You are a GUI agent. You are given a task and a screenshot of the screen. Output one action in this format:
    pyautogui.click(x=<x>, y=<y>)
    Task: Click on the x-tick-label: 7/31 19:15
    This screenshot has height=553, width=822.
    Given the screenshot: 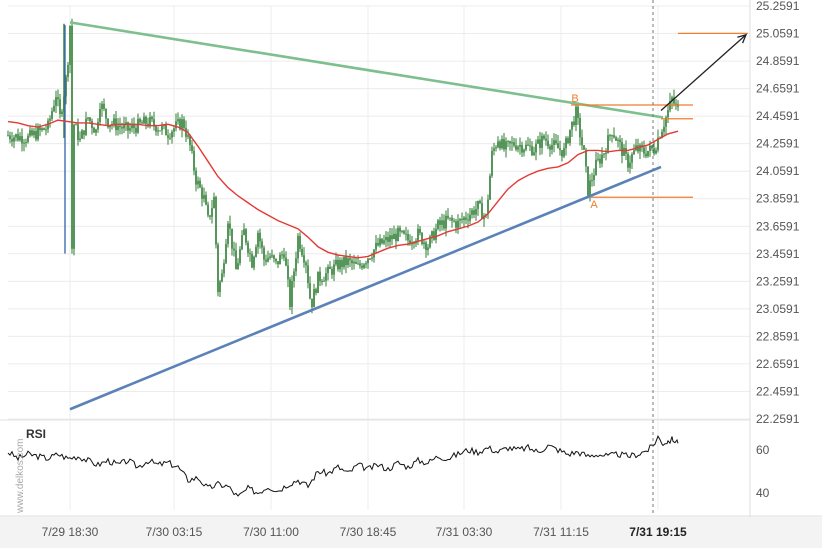 What is the action you would take?
    pyautogui.click(x=658, y=532)
    